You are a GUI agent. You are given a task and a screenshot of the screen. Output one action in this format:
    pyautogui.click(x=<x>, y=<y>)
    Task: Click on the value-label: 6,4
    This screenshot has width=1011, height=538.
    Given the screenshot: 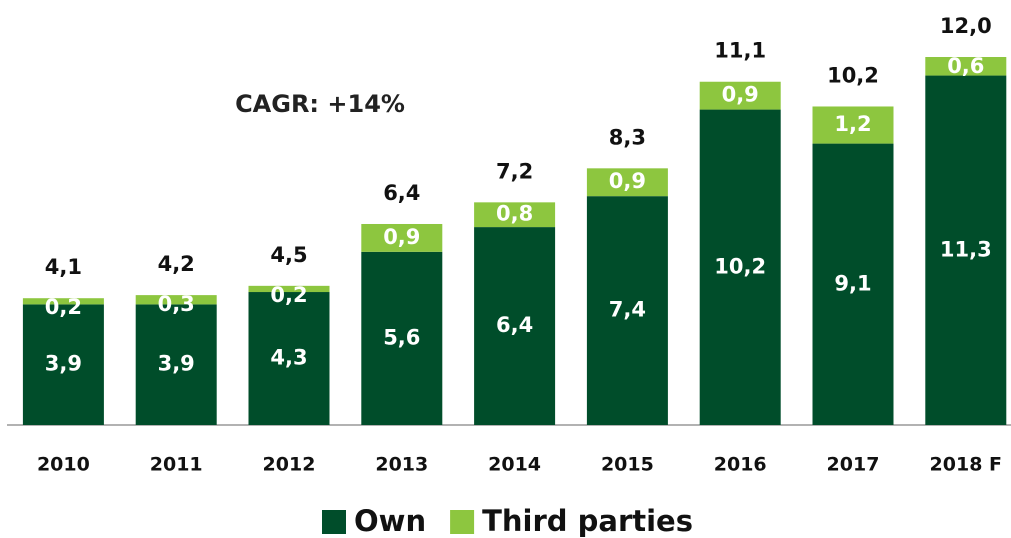 What is the action you would take?
    pyautogui.click(x=514, y=325)
    